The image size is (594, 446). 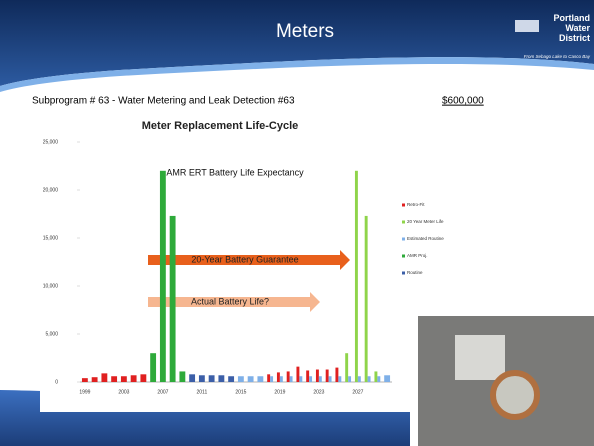 What do you see at coordinates (56, 382) in the screenshot?
I see `y-tick-label: 0` at bounding box center [56, 382].